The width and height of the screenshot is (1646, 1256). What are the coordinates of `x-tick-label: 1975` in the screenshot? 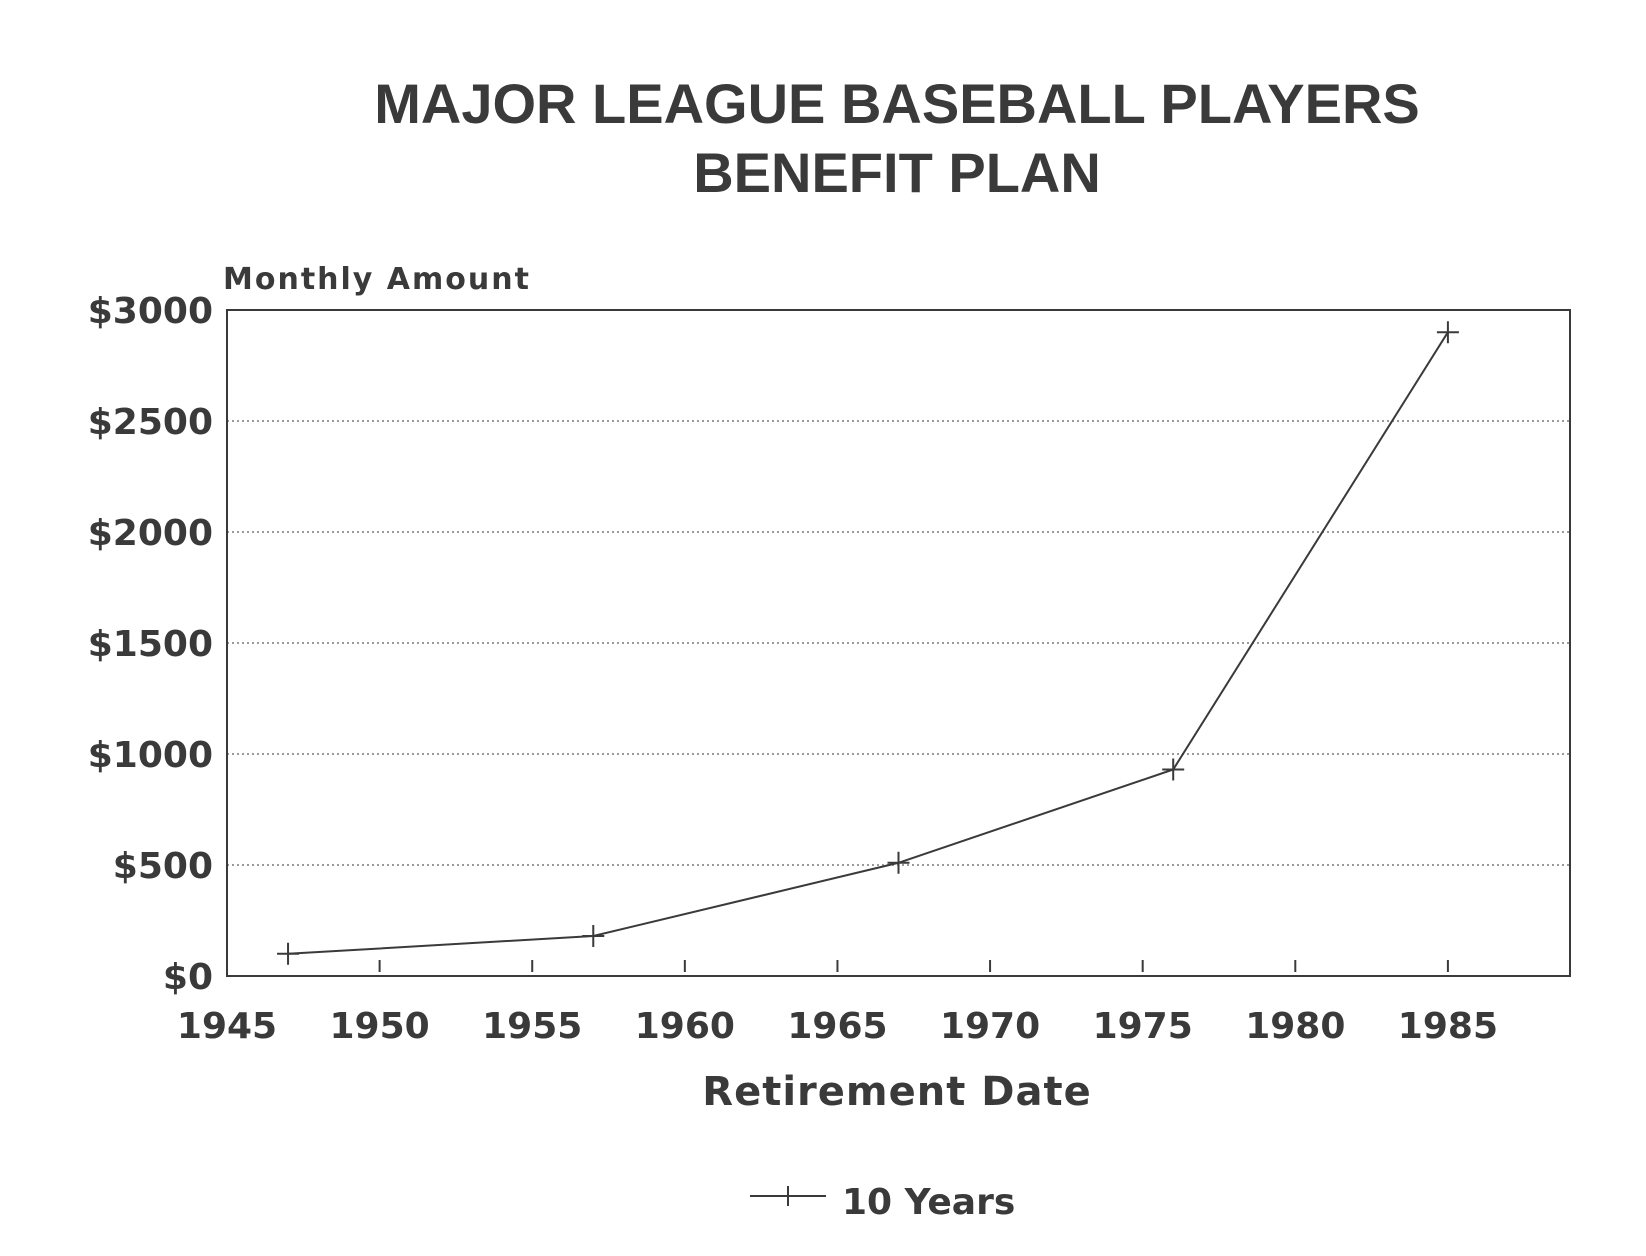 It's located at (1143, 1026).